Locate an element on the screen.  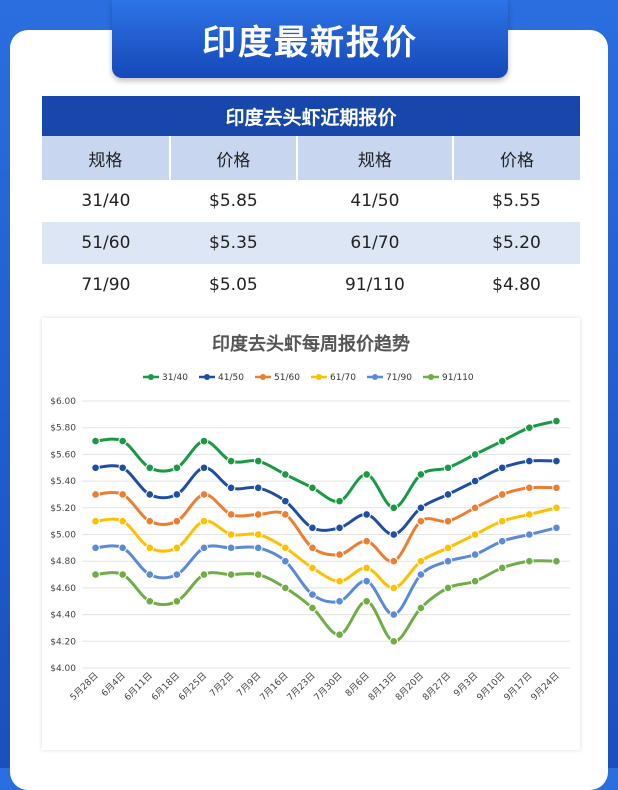
legend-label: 71/90 is located at coordinates (399, 378).